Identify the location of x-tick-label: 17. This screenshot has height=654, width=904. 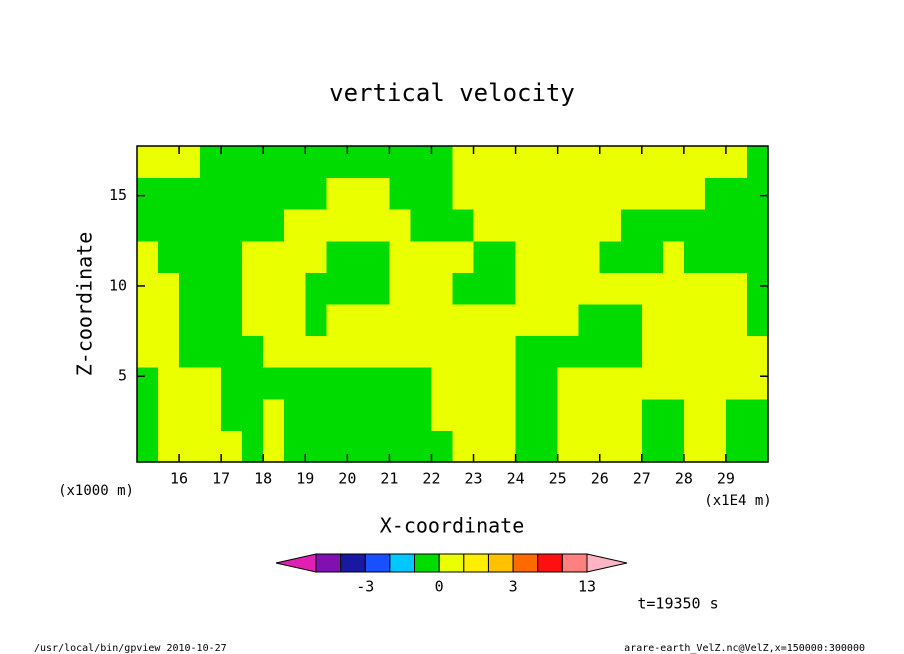
(221, 479).